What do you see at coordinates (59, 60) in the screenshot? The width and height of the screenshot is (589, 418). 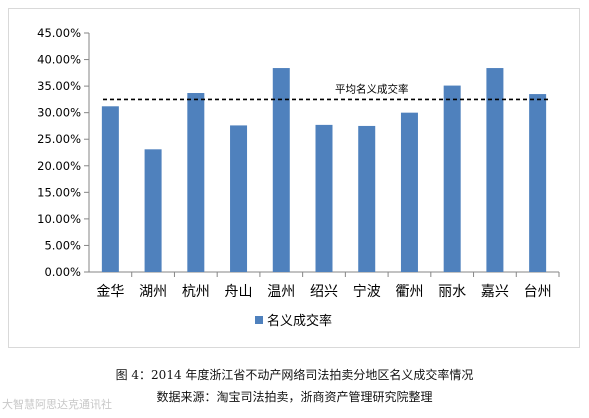 I see `y-tick-label: 40.00%` at bounding box center [59, 60].